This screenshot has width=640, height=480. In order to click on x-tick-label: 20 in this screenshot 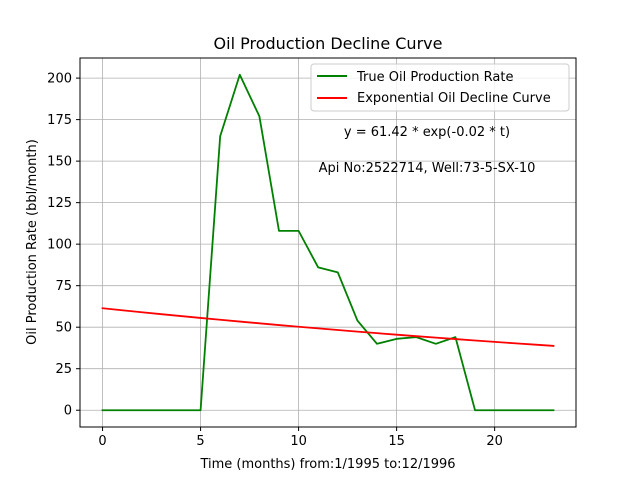, I will do `click(494, 441)`.